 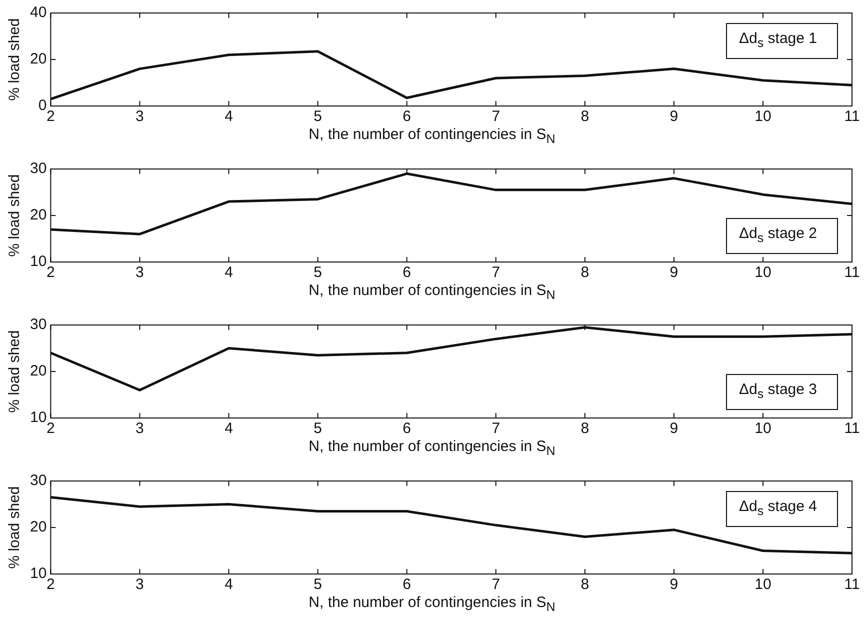 I want to click on legend-label: Δd$_{s}$ stage 4, so click(x=778, y=508).